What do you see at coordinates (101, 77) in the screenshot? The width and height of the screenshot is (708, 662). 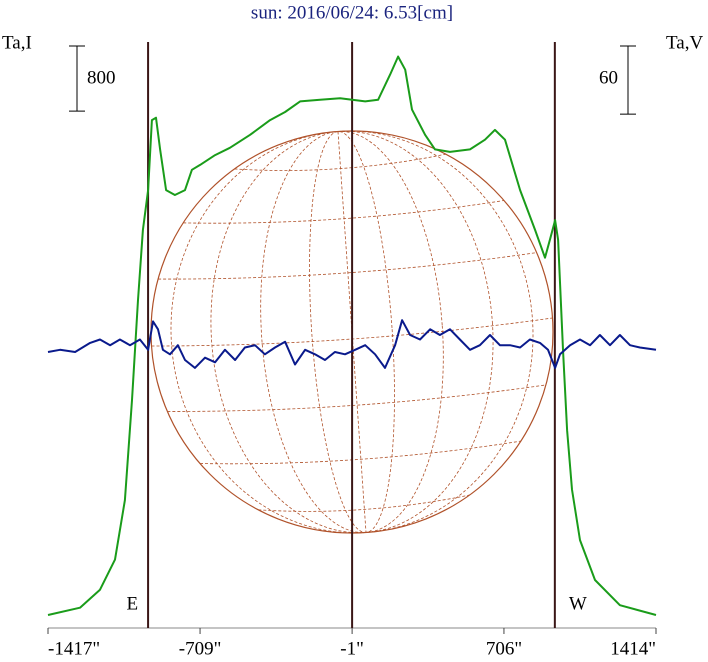 I see `scale-bar-label: 800` at bounding box center [101, 77].